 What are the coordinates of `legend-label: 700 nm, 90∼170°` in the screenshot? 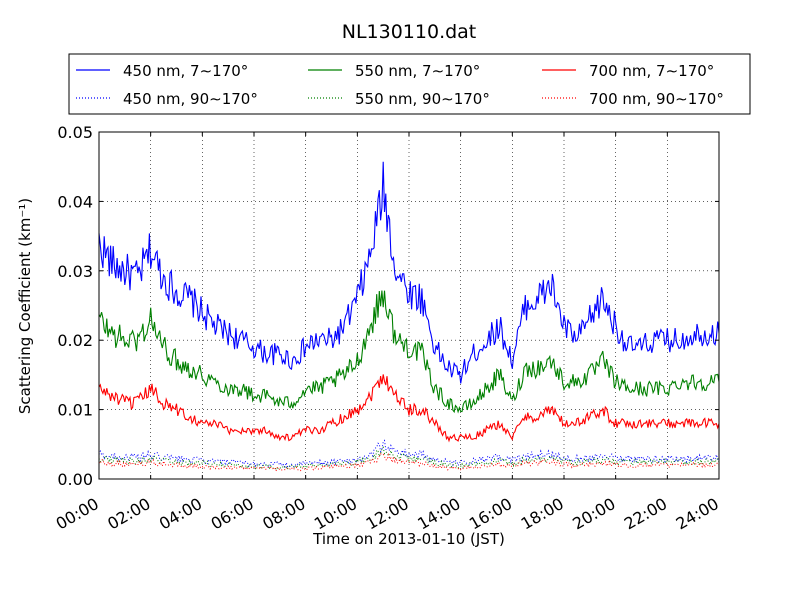 It's located at (656, 99).